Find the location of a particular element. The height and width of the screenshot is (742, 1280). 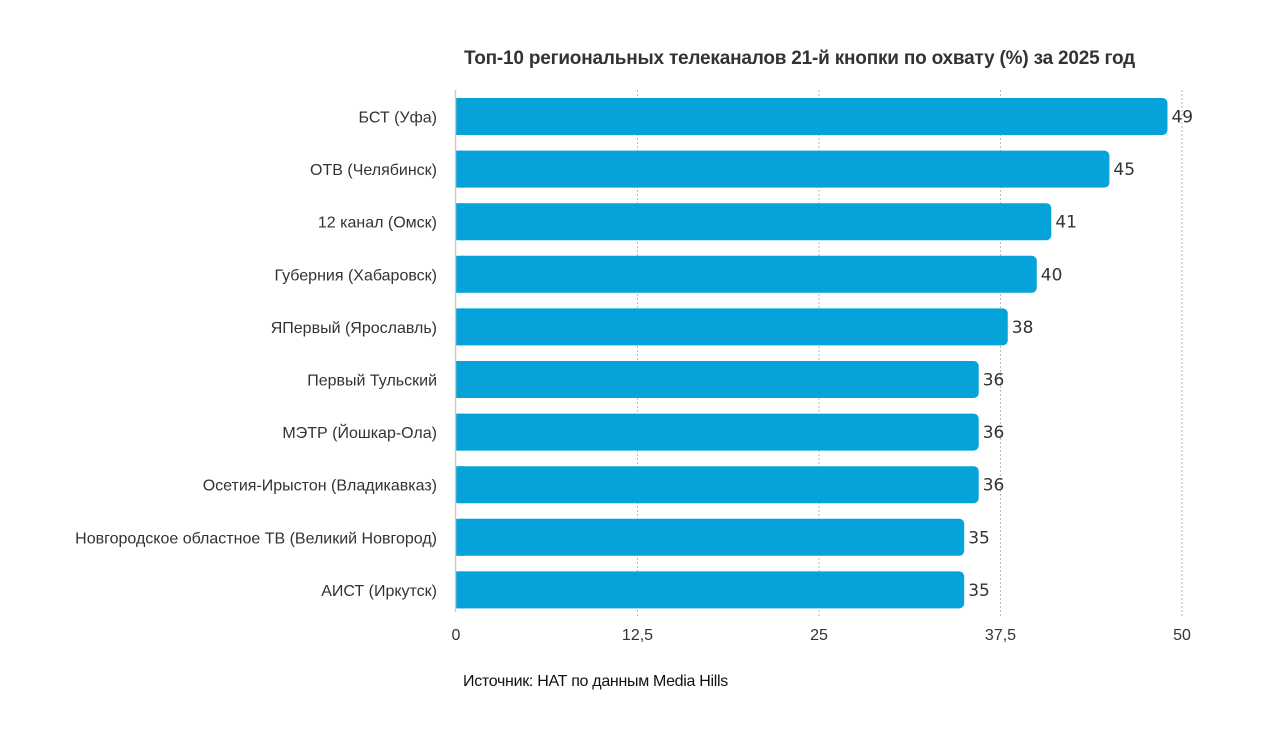

value-label: 38 is located at coordinates (1023, 328).